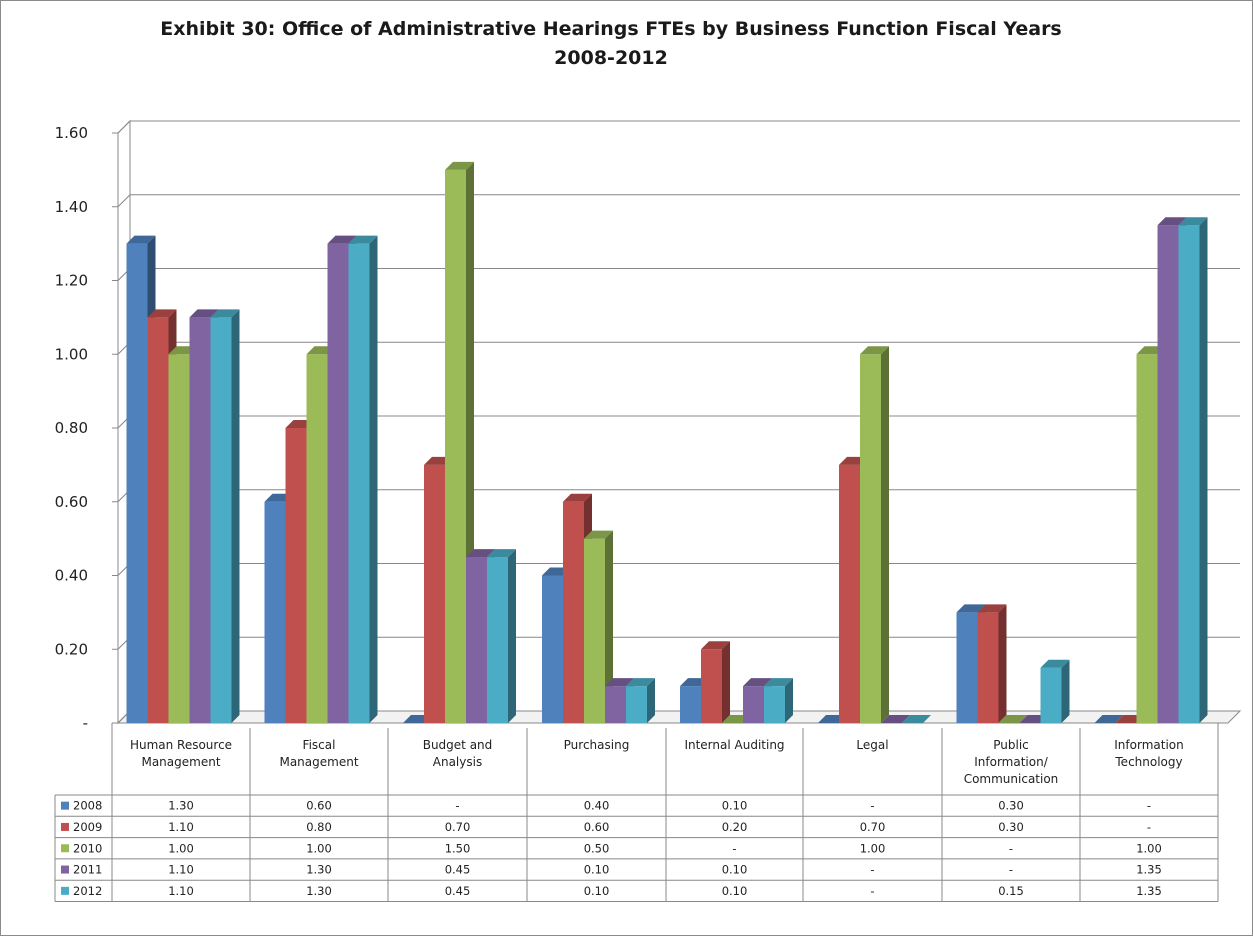 The width and height of the screenshot is (1253, 936). What do you see at coordinates (1149, 891) in the screenshot?
I see `data-cell: 1.35` at bounding box center [1149, 891].